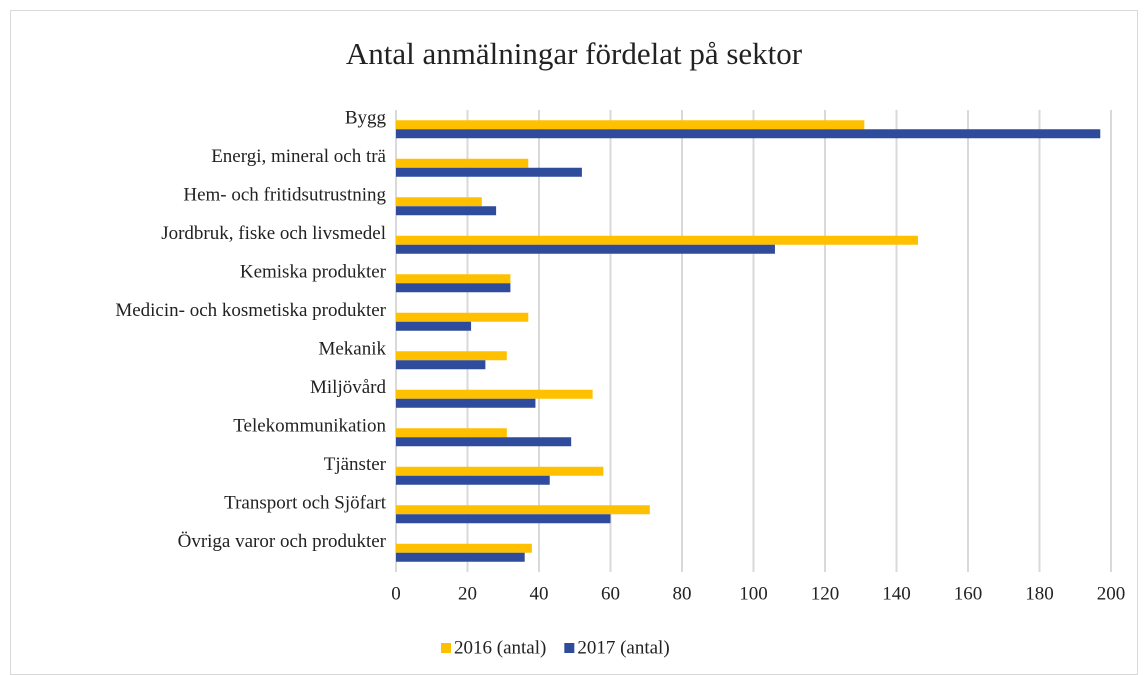  I want to click on y-tick-label: Hem- och fritidsutrustning, so click(284, 195).